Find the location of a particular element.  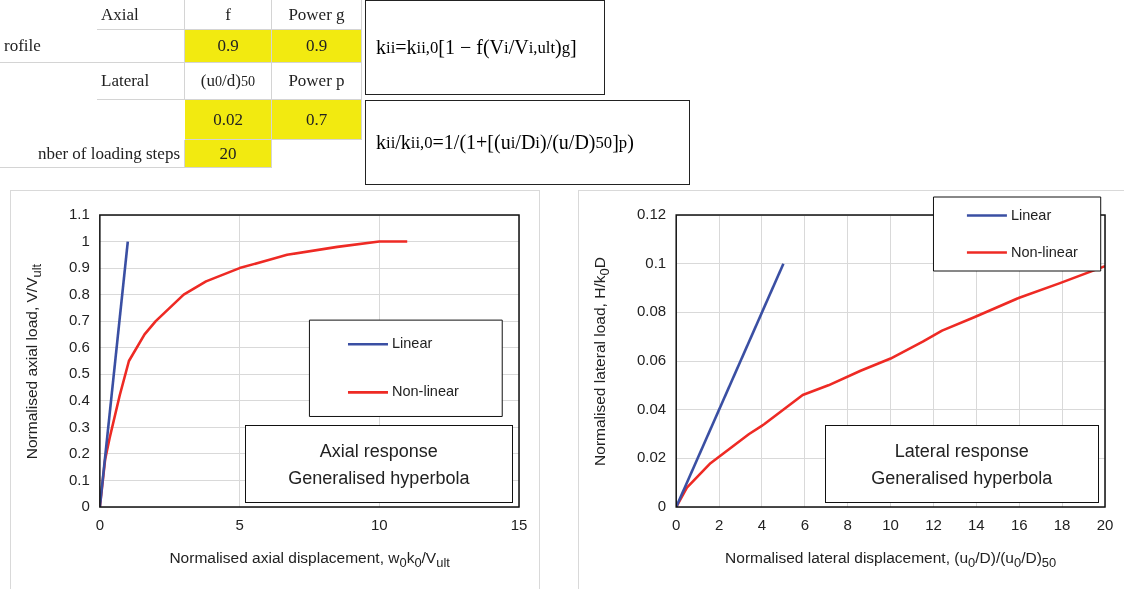

annotation: Axial response is located at coordinates (378, 451).